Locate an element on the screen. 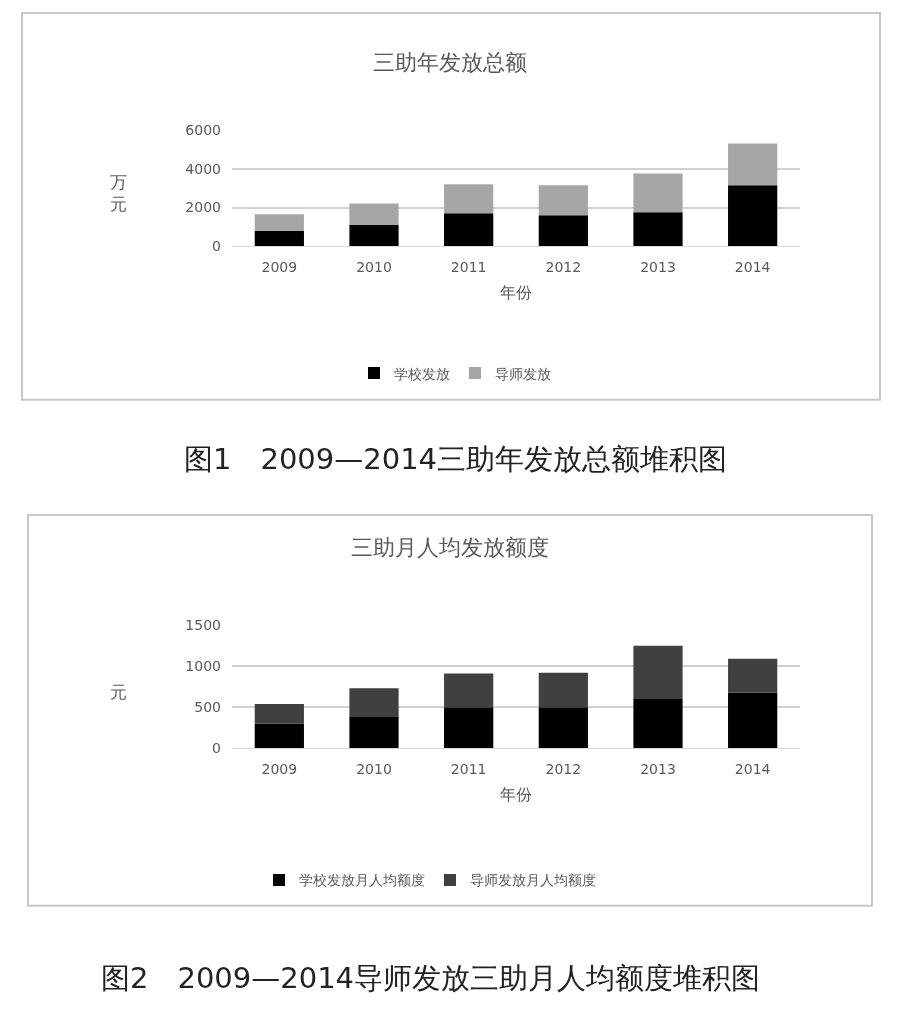 The image size is (920, 1023). y-tick-label: 500 is located at coordinates (207, 707).